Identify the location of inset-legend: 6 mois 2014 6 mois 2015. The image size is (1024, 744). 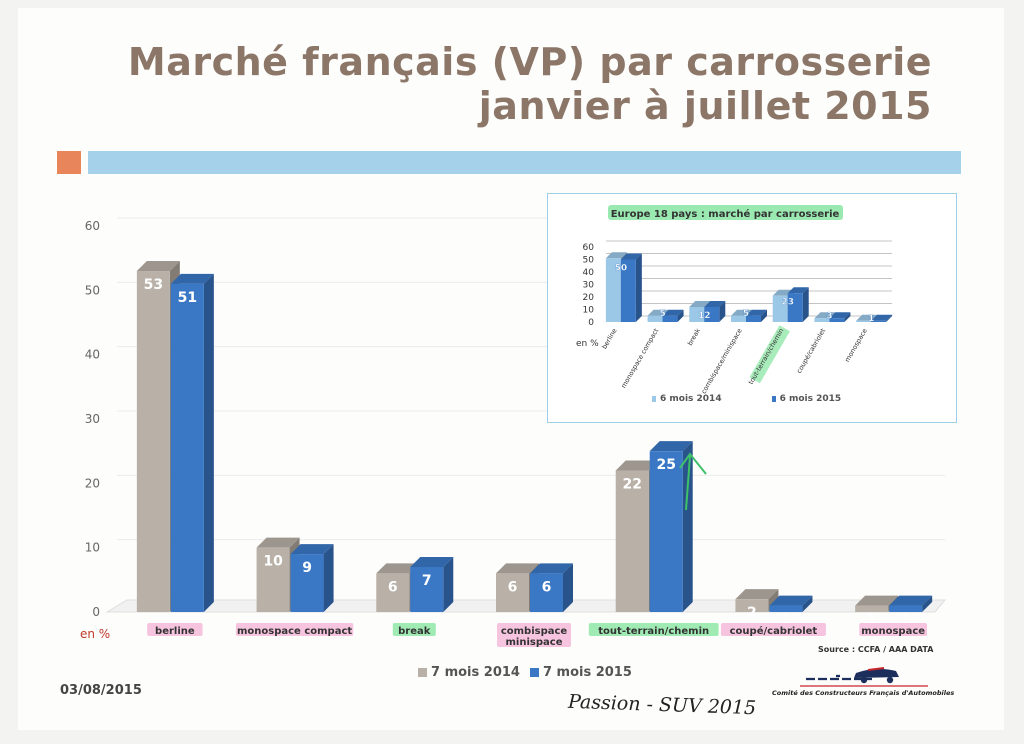
(746, 399).